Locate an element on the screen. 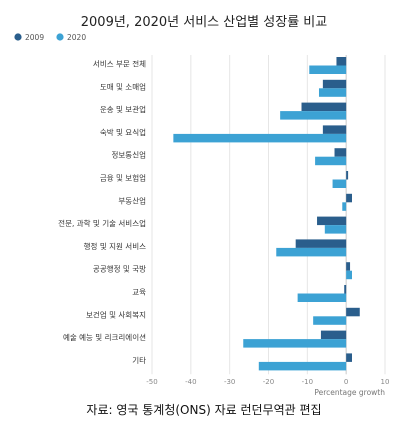  x-tick-labels: -50 -40 -30 -20 -10 0 10 is located at coordinates (267, 382).